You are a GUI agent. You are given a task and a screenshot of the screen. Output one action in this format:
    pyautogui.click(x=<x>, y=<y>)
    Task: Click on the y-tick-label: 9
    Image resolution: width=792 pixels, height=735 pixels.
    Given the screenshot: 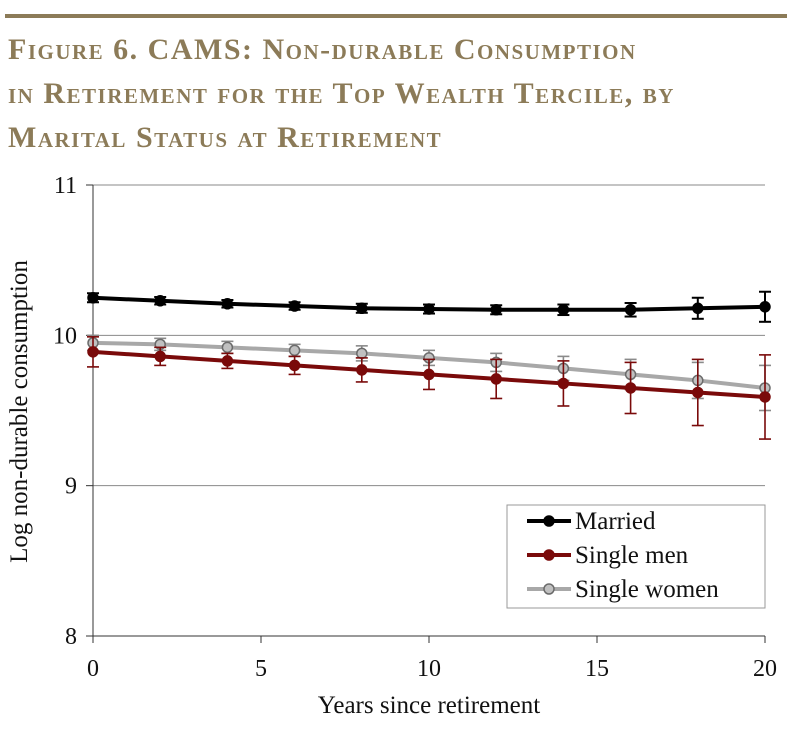 What is the action you would take?
    pyautogui.click(x=71, y=487)
    